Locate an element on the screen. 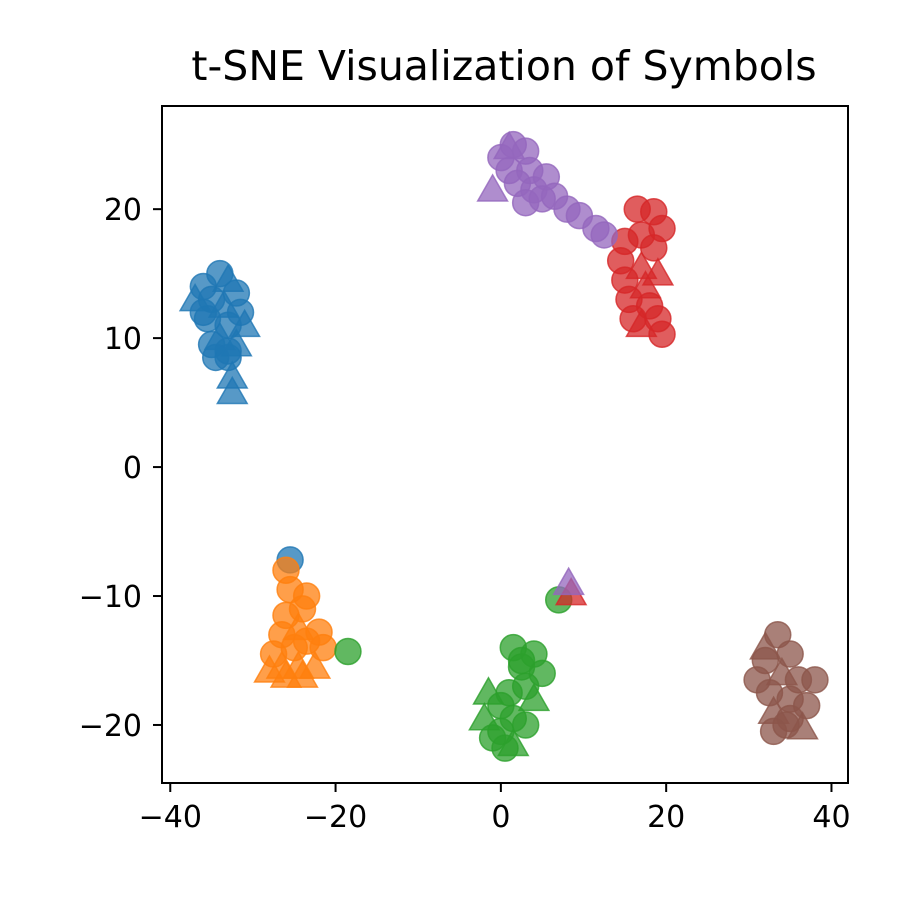 This screenshot has height=900, width=900. x-tick-label-2: 0 is located at coordinates (500, 817).